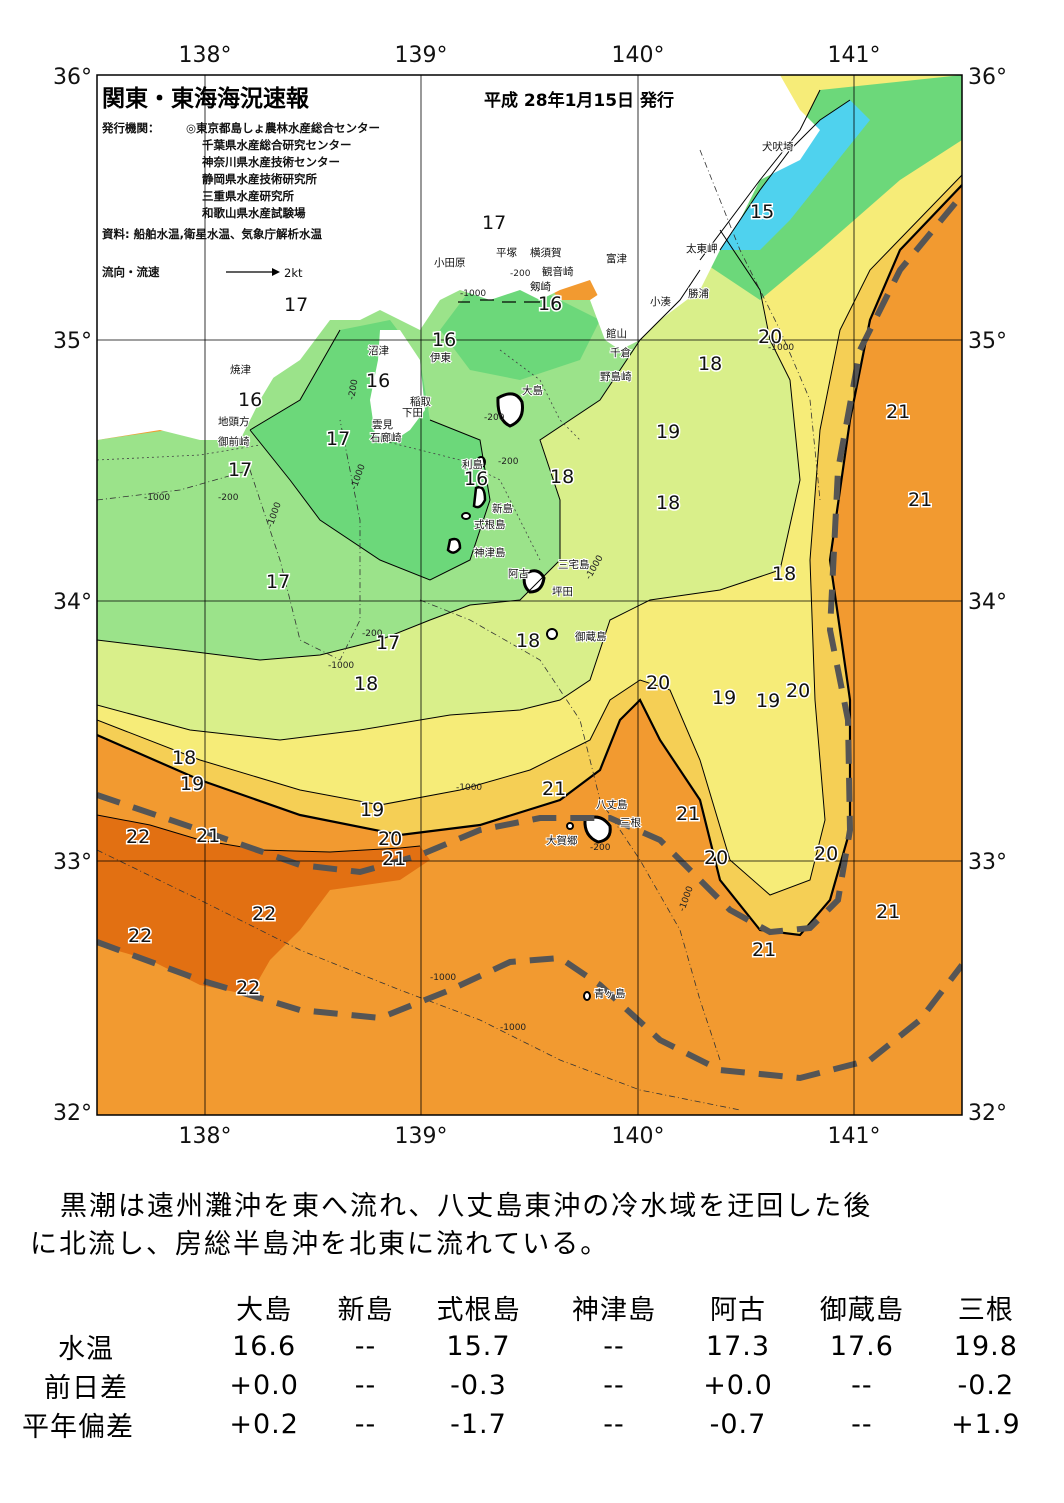 The width and height of the screenshot is (1064, 1503). What do you see at coordinates (574, 564) in the screenshot?
I see `place-label: 三宅島` at bounding box center [574, 564].